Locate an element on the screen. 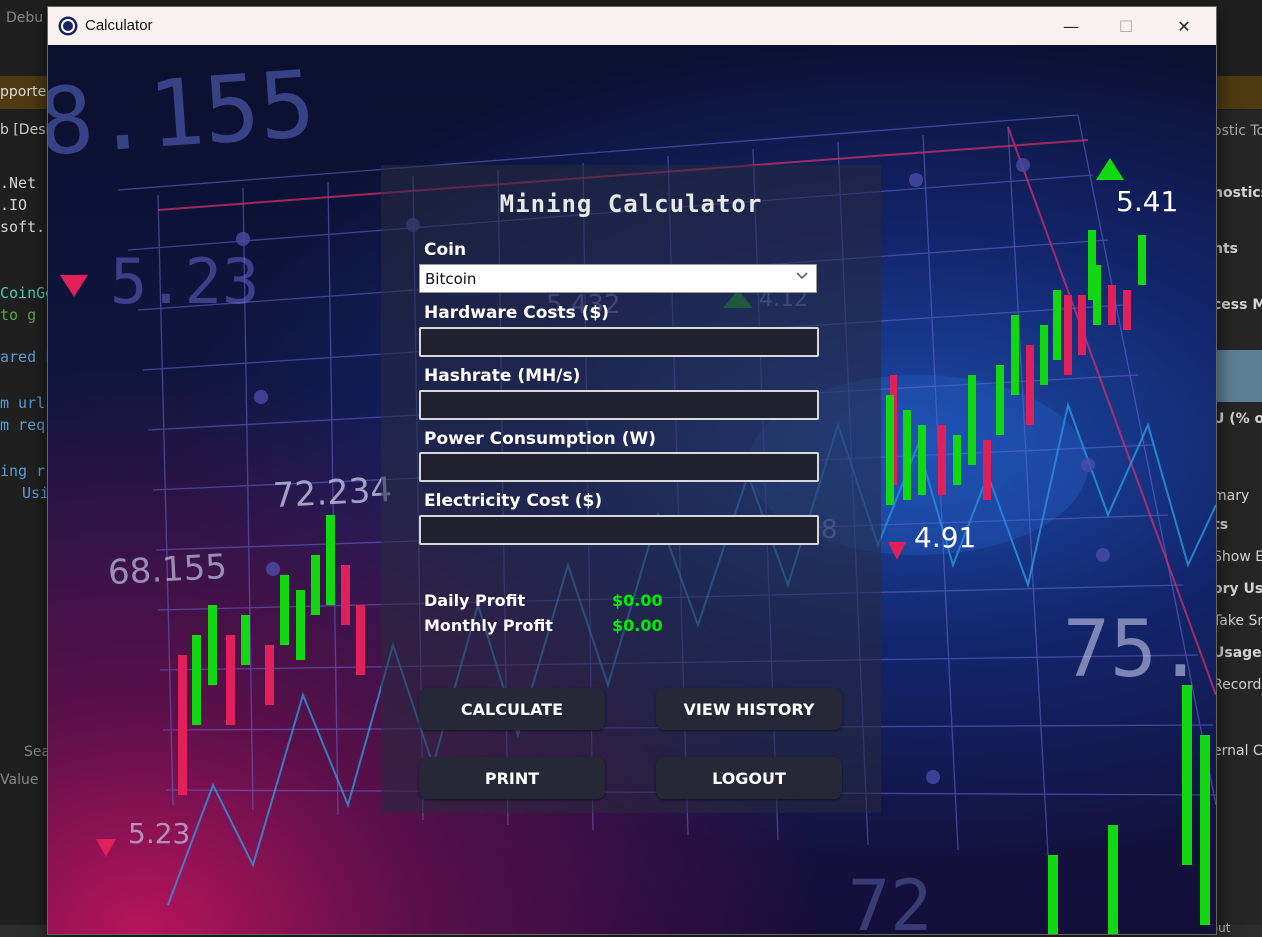  print-button: PRINT is located at coordinates (512, 778).